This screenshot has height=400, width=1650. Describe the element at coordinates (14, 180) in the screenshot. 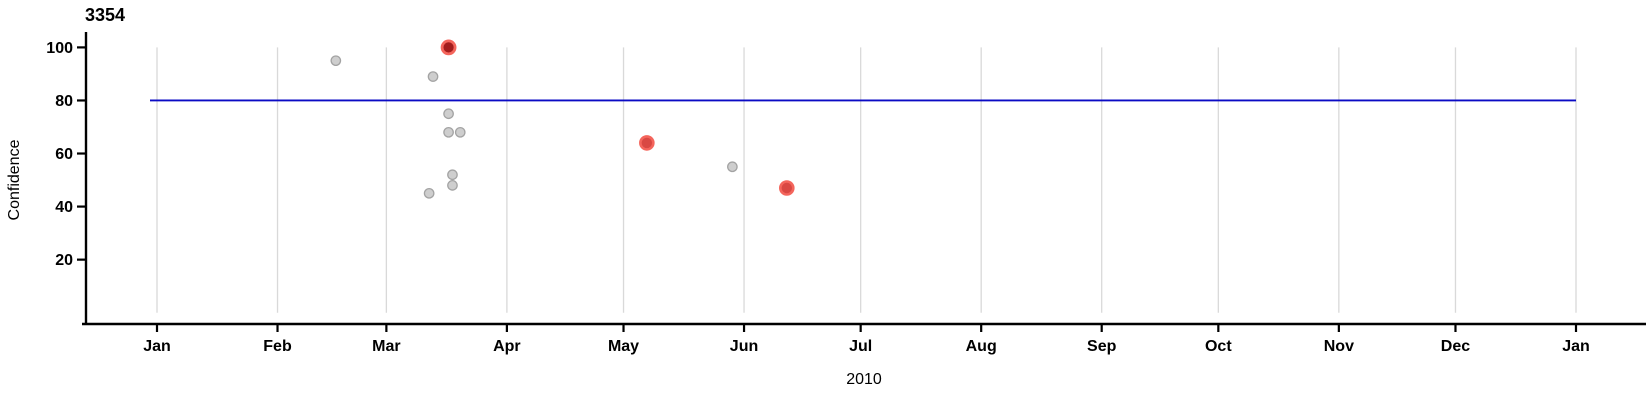

I see `y-axis-title: Confidence` at that location.